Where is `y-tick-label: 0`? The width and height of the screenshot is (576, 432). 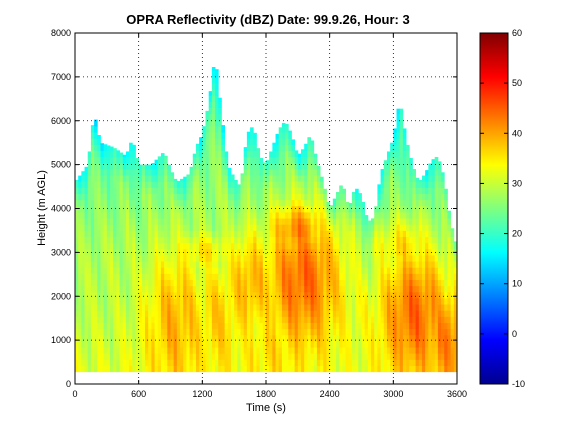 y-tick-label: 0 is located at coordinates (68, 384).